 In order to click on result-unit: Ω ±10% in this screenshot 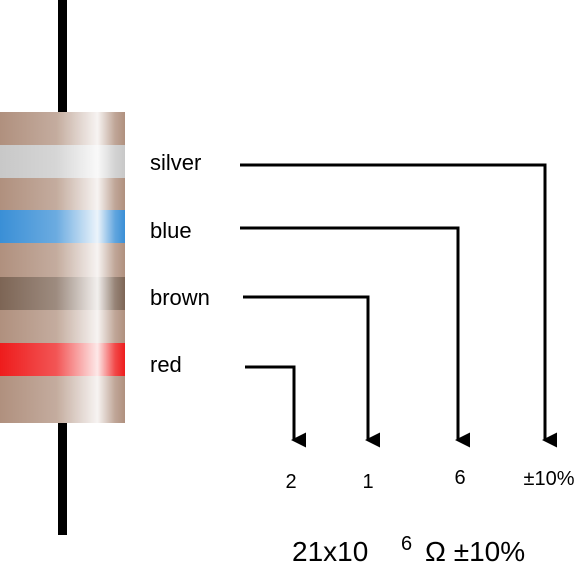, I will do `click(475, 550)`.